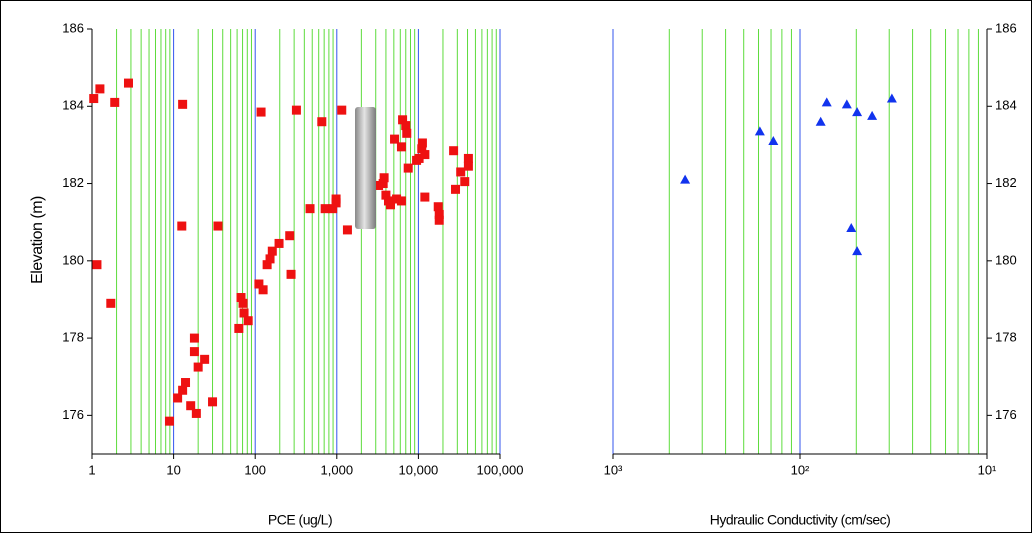  Describe the element at coordinates (255, 469) in the screenshot. I see `x-tick-label: 100` at that location.